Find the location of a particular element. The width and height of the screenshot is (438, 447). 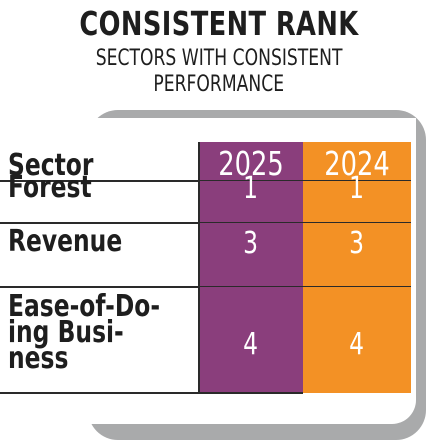

cell-revenue-2024 is located at coordinates (357, 255).